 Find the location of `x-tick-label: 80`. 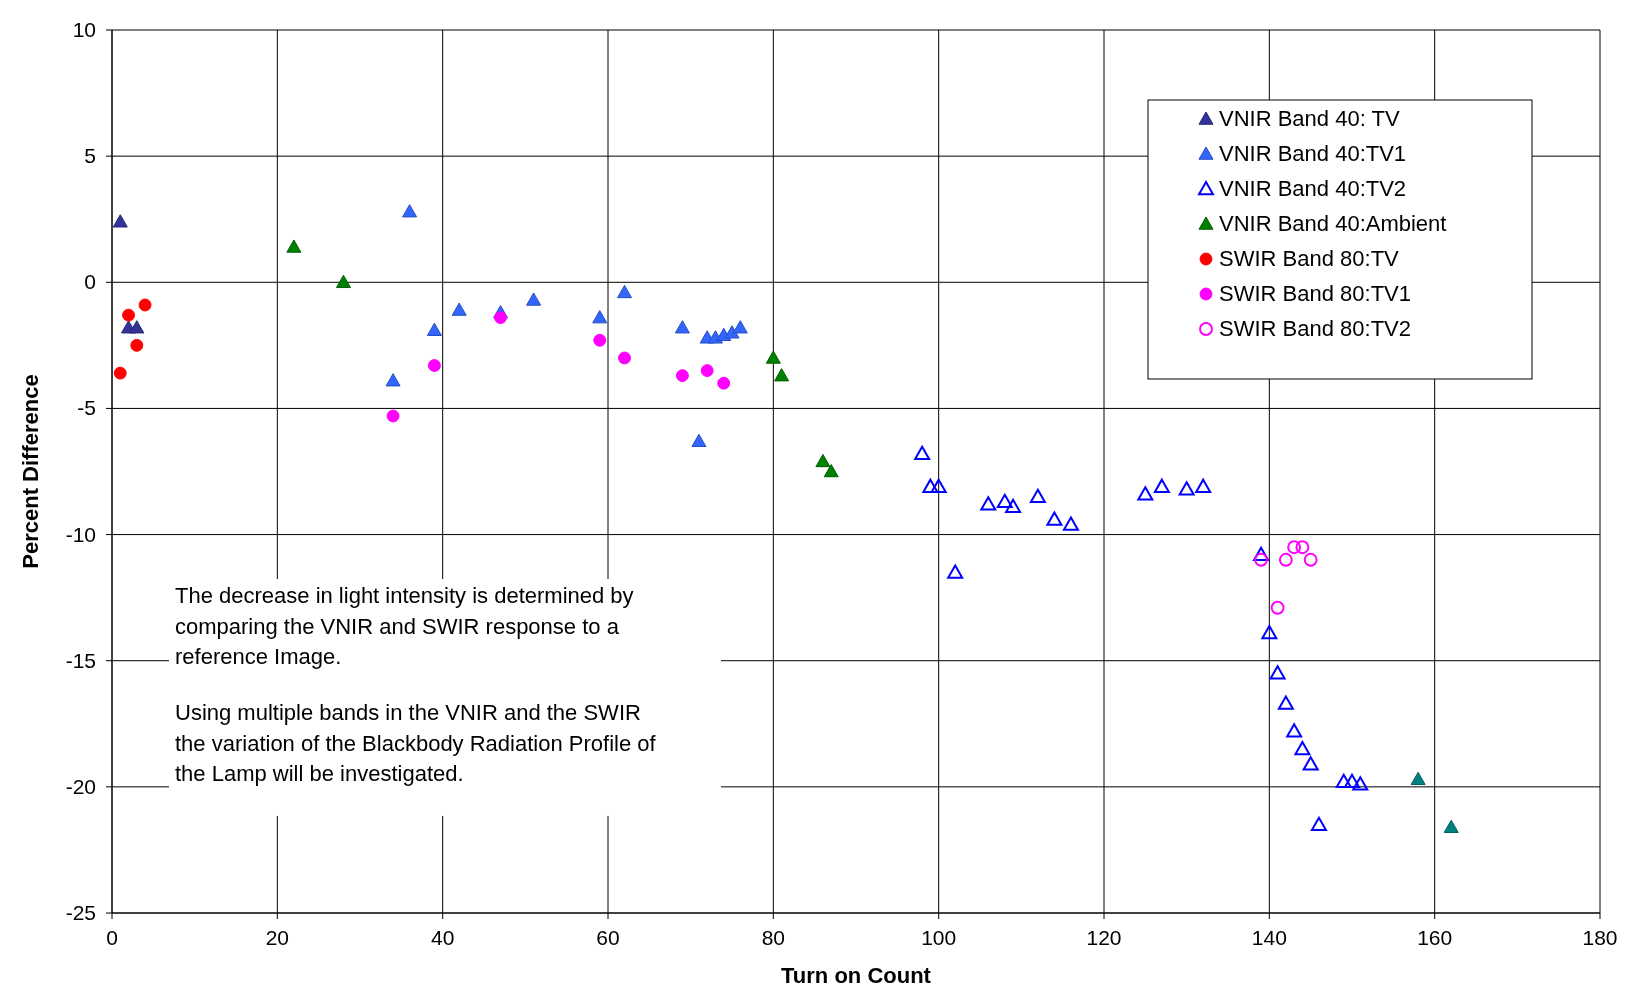

x-tick-label: 80 is located at coordinates (773, 937).